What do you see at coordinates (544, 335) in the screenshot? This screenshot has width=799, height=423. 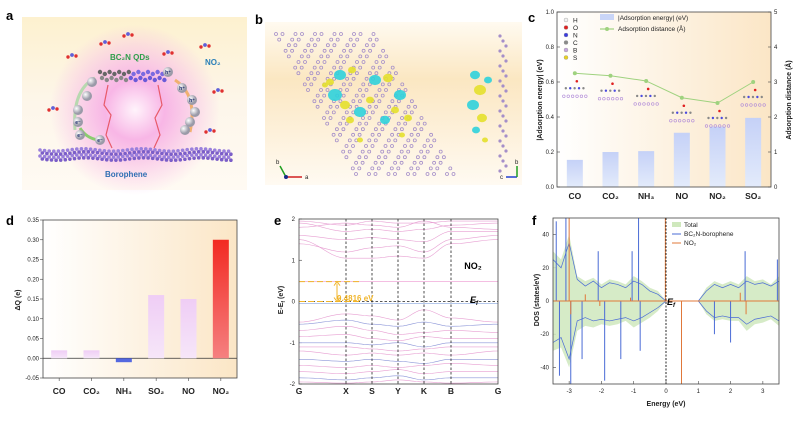 I see `y-tick-label: -20` at bounding box center [544, 335].